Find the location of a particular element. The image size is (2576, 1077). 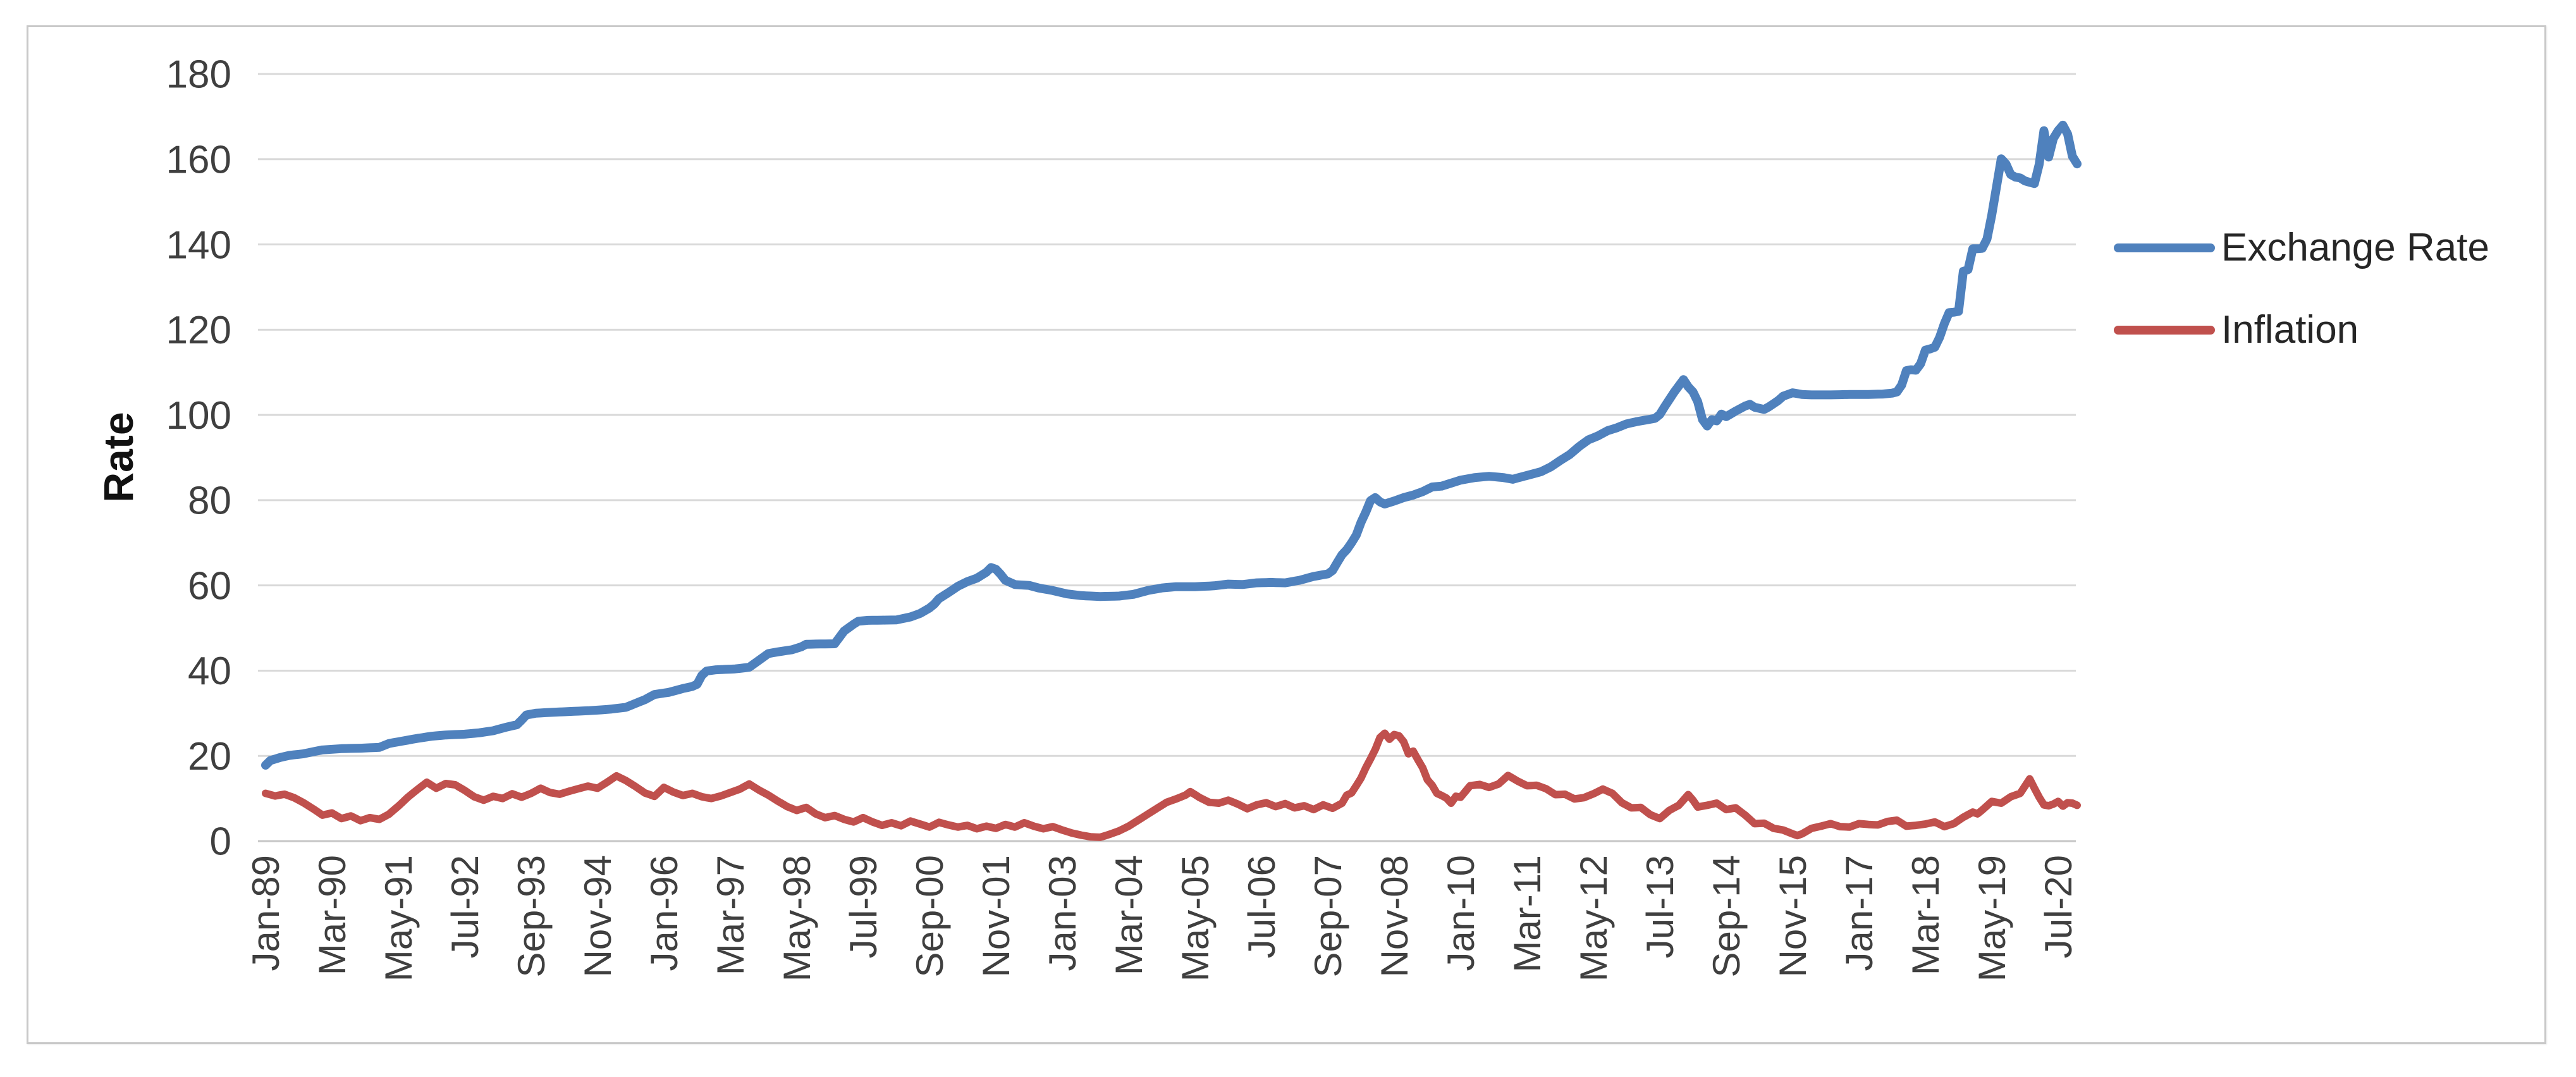

x-tick-label-Jul-13: Jul-13 is located at coordinates (1660, 906).